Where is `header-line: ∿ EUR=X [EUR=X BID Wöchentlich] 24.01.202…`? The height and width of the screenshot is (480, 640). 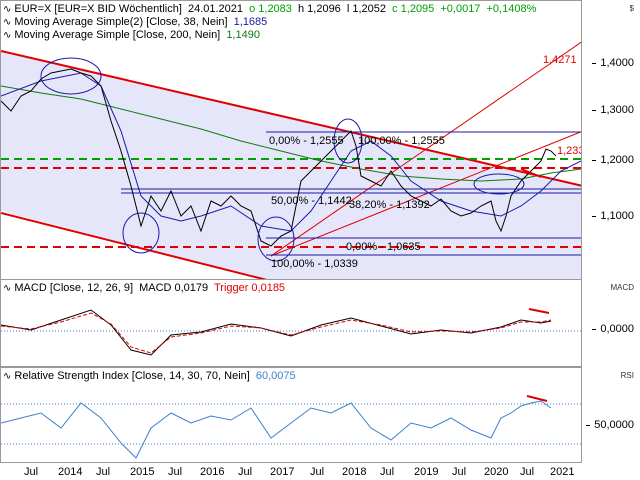
header-line: ∿ EUR=X [EUR=X BID Wöchentlich] 24.01.202… is located at coordinates (270, 9).